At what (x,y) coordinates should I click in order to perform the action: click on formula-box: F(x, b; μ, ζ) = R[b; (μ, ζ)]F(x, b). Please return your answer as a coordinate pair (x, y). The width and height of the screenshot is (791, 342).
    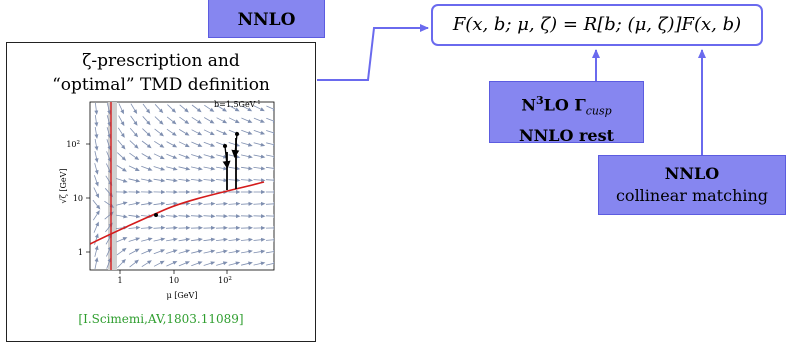
    Looking at the image, I should click on (597, 25).